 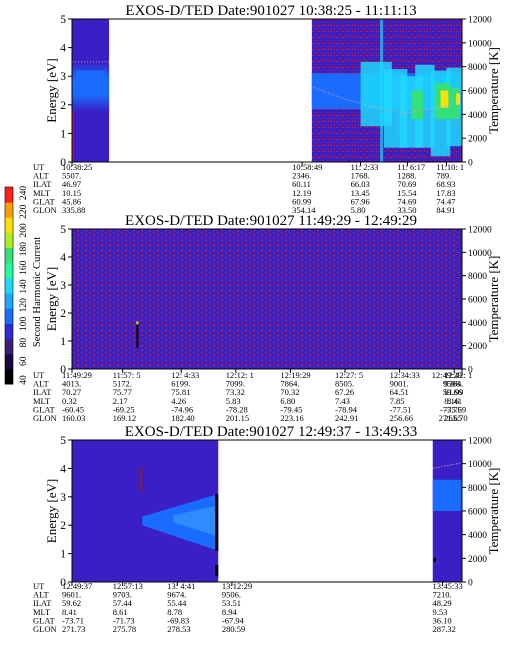 What do you see at coordinates (442, 595) in the screenshot?
I see `ephemeris-value: 7210.` at bounding box center [442, 595].